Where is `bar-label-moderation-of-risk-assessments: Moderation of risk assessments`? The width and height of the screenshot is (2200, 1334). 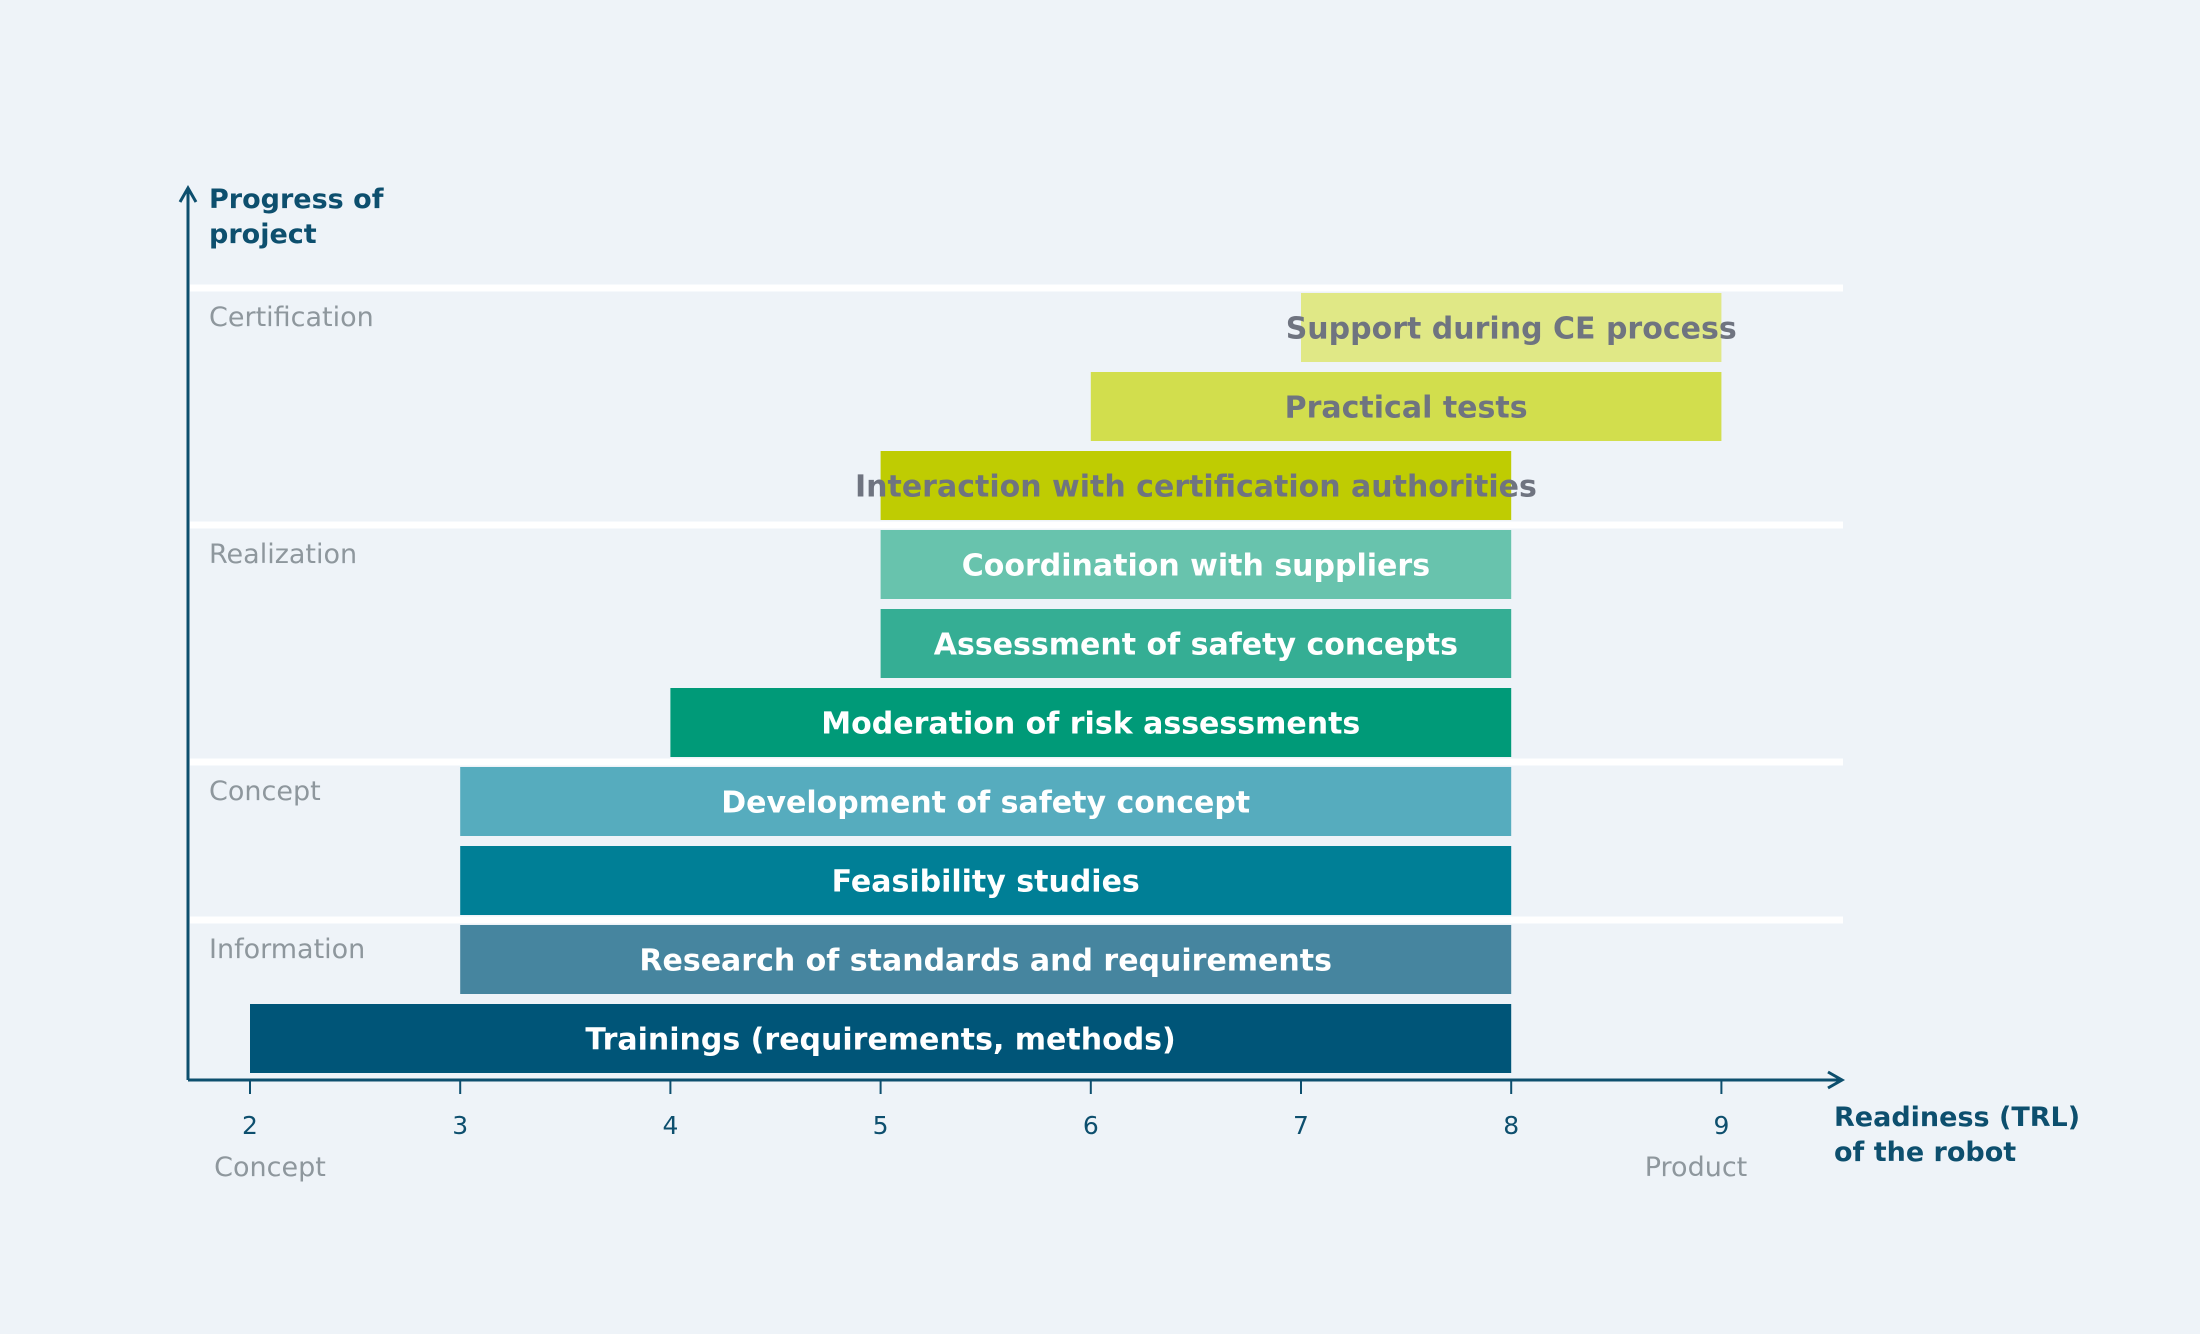 bar-label-moderation-of-risk-assessments: Moderation of risk assessments is located at coordinates (1090, 724).